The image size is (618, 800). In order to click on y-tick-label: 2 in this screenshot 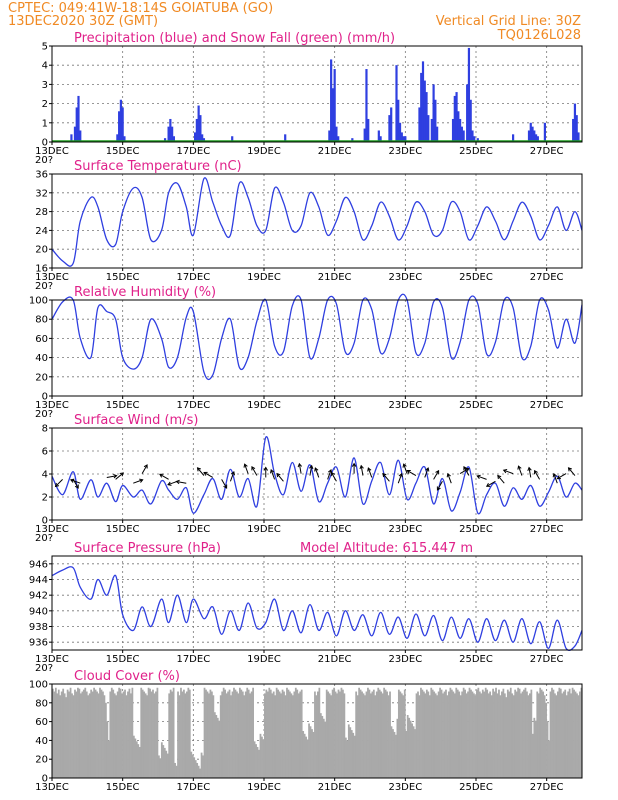, I will do `click(45, 498)`.